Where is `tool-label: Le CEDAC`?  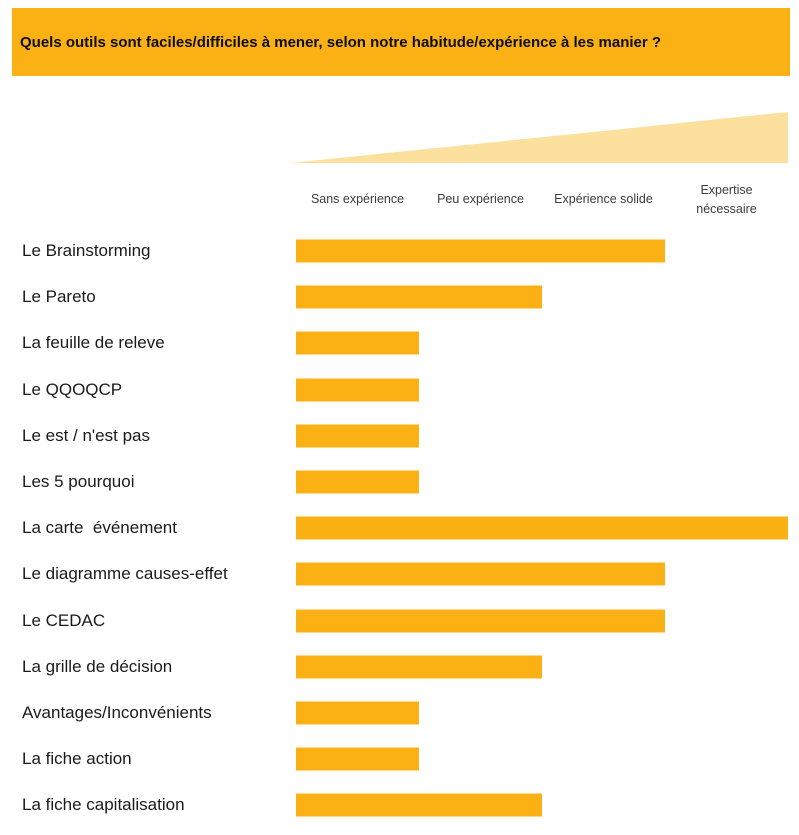 tool-label: Le CEDAC is located at coordinates (64, 620).